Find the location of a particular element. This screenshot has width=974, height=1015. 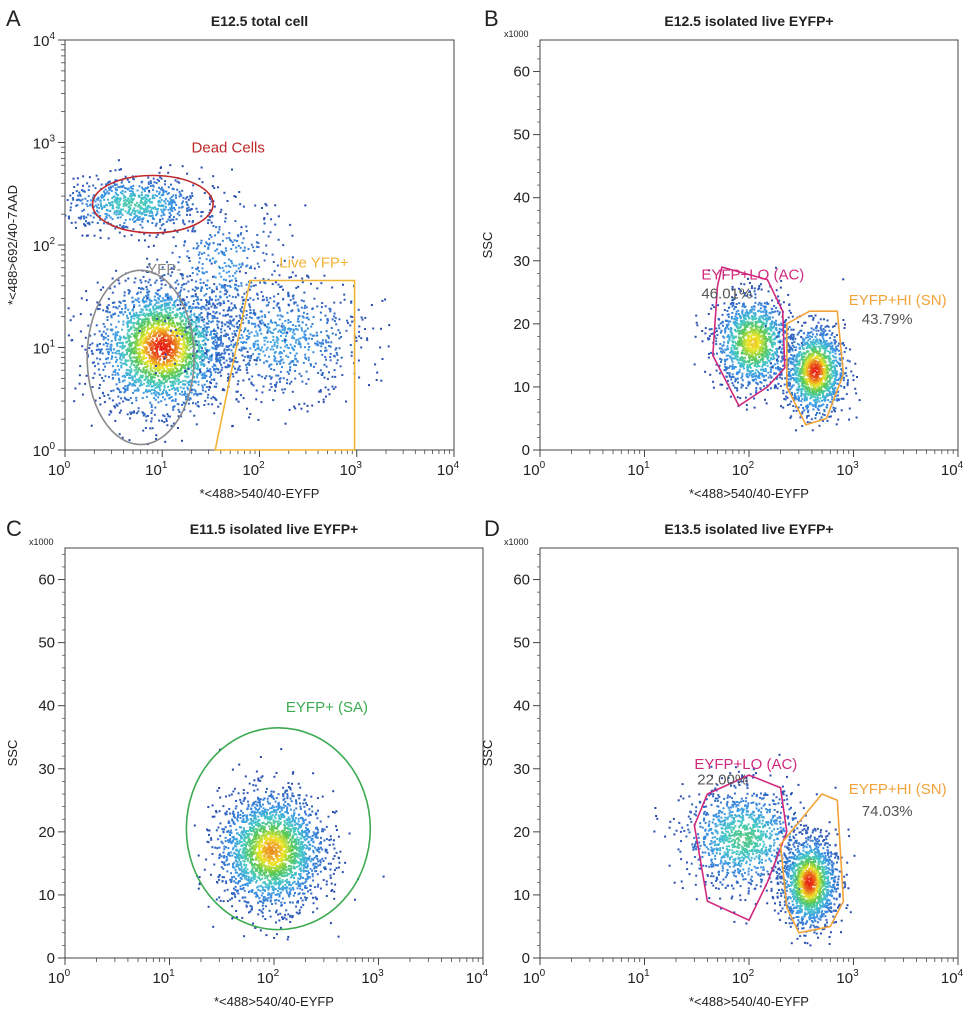

y-tick-label: 10³ is located at coordinates (44, 143).